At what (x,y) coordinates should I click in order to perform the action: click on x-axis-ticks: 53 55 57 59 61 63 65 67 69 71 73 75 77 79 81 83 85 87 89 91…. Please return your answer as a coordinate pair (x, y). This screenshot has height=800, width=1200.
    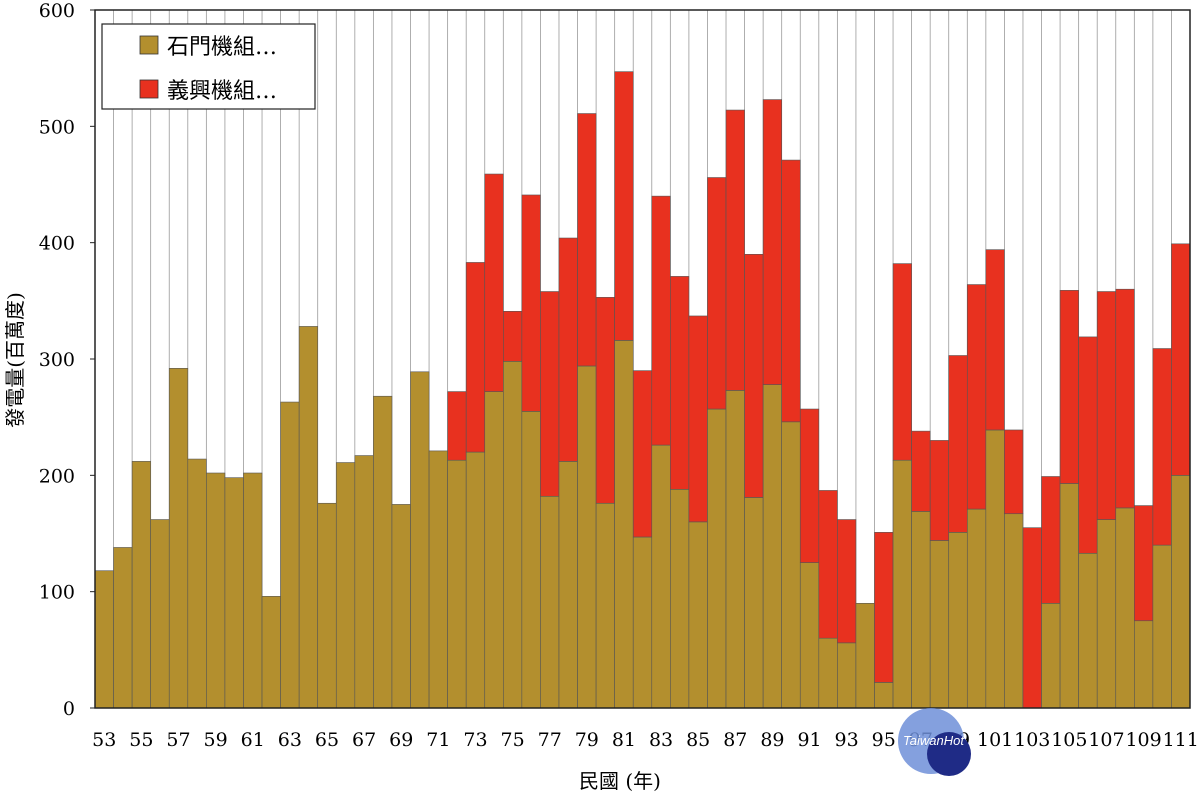
    Looking at the image, I should click on (645, 740).